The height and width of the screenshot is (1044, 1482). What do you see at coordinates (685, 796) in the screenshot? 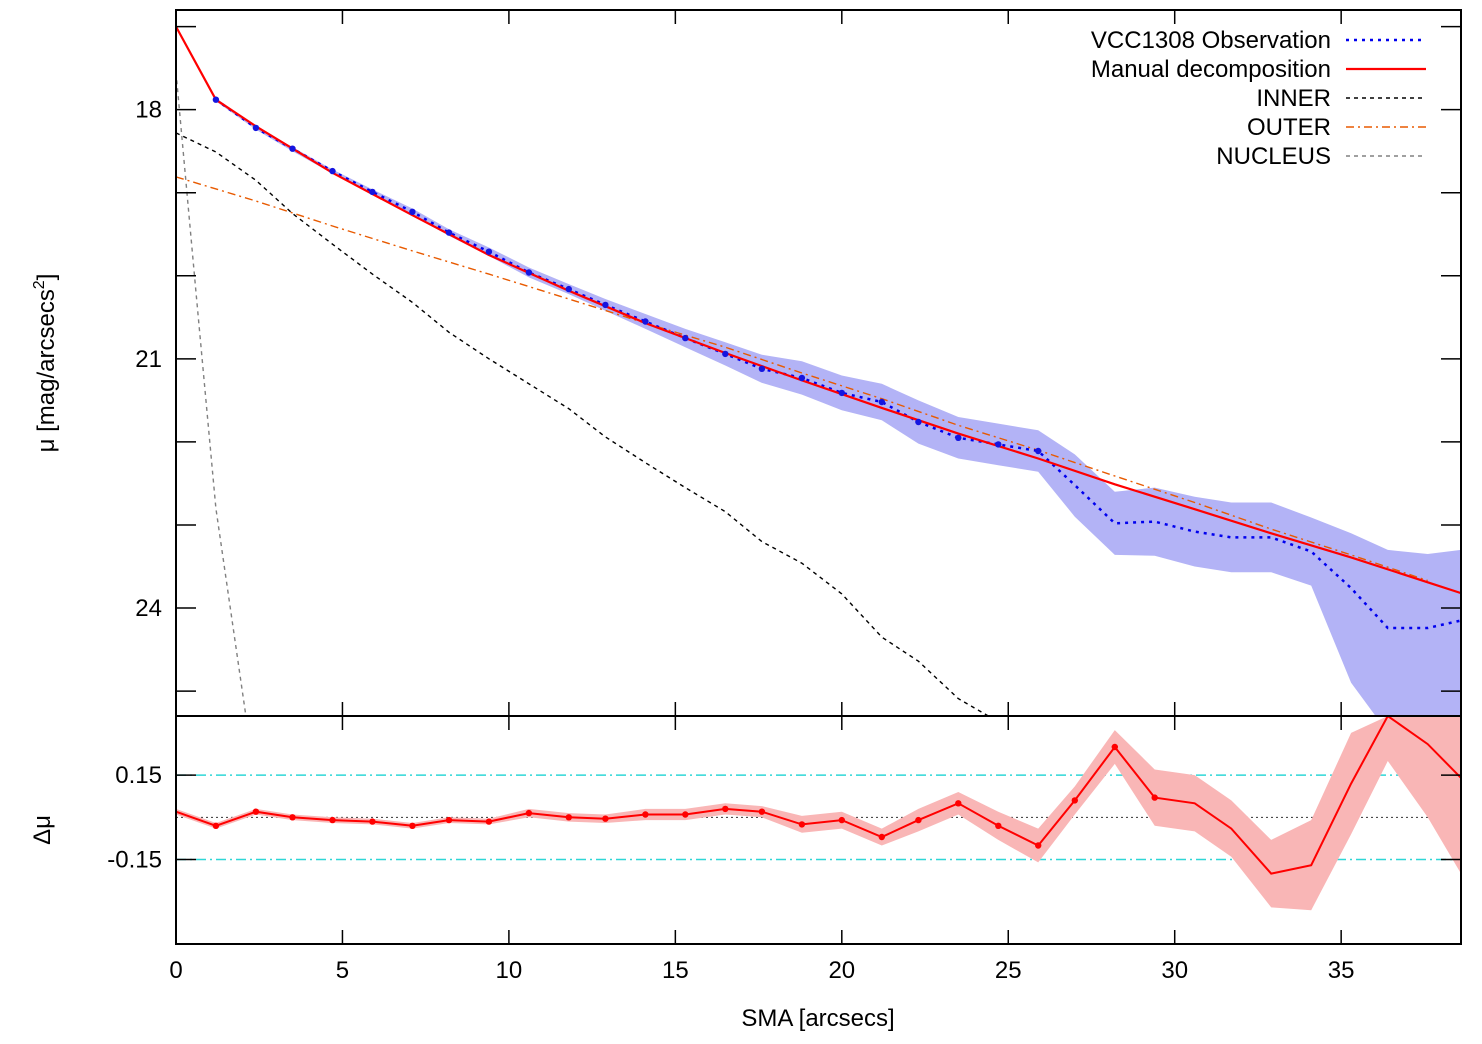
I see `residual-markers` at bounding box center [685, 796].